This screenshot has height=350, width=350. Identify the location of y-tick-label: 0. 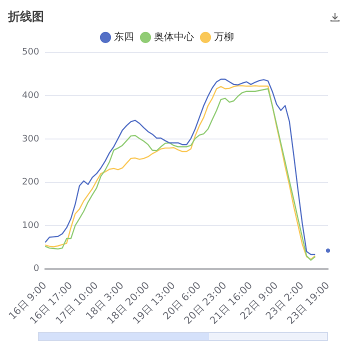
(36, 269).